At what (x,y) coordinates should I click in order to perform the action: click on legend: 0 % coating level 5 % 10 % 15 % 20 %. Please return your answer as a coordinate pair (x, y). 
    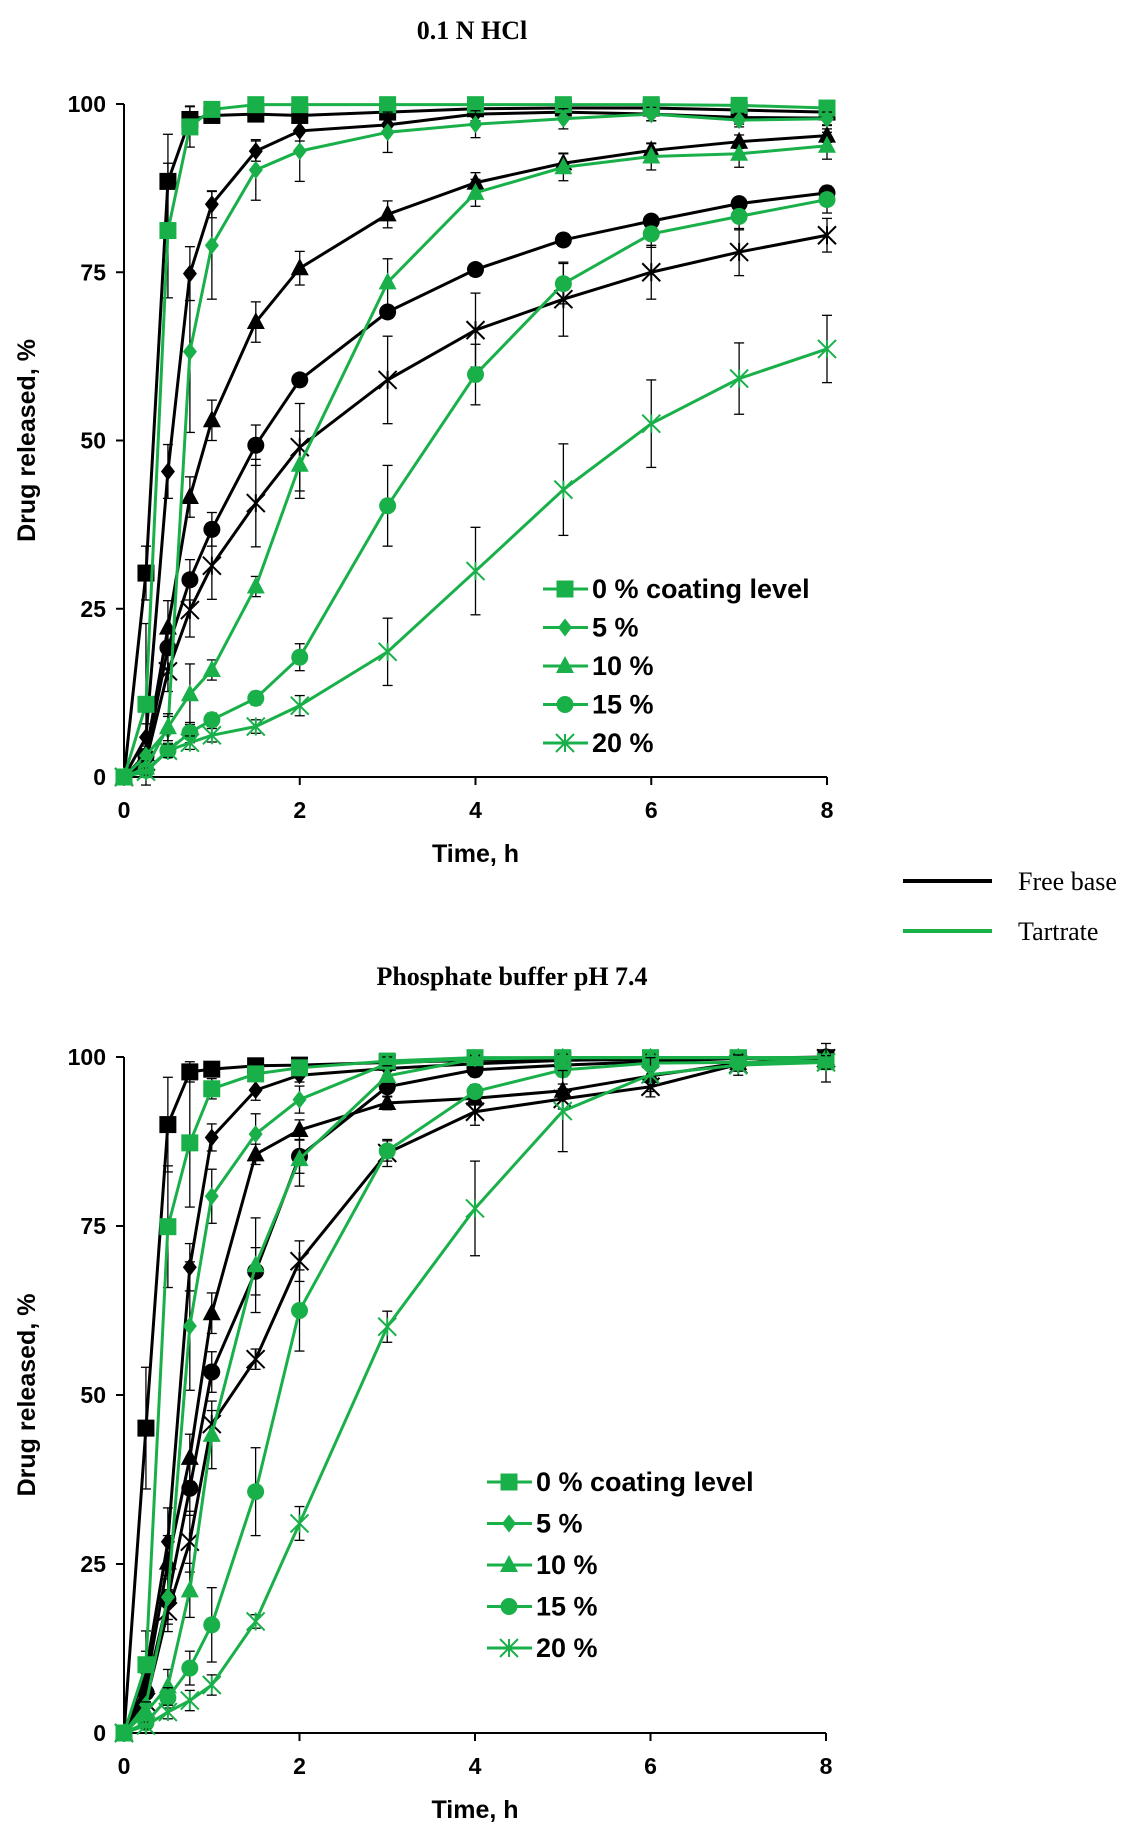
    Looking at the image, I should click on (676, 666).